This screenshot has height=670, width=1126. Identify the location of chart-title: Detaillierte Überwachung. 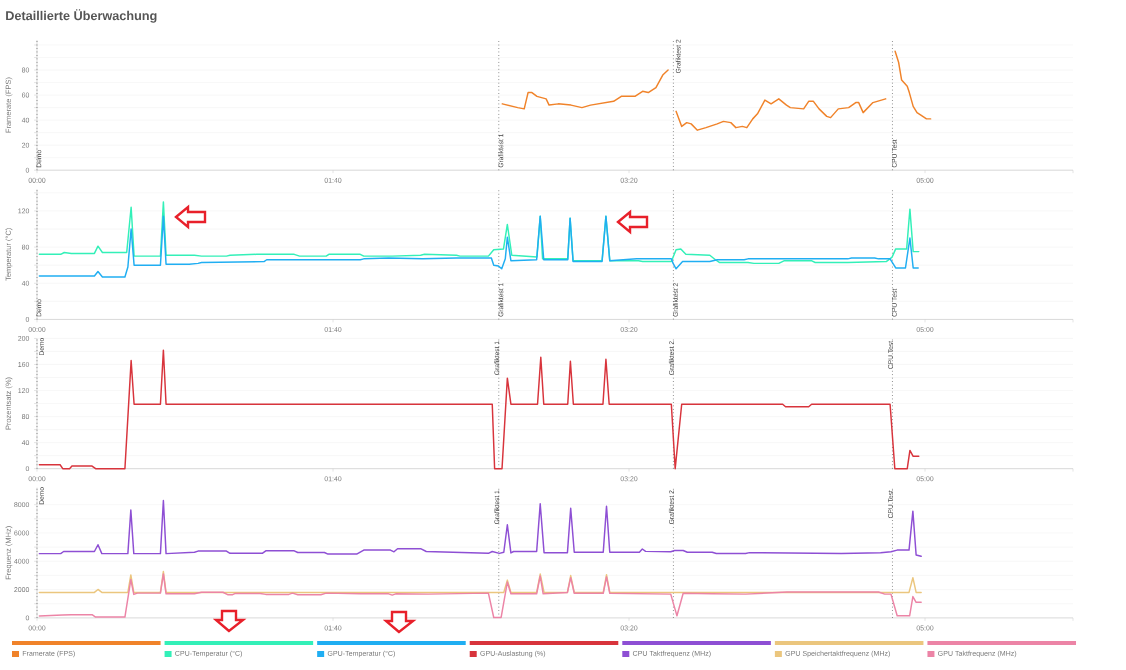
(81, 16).